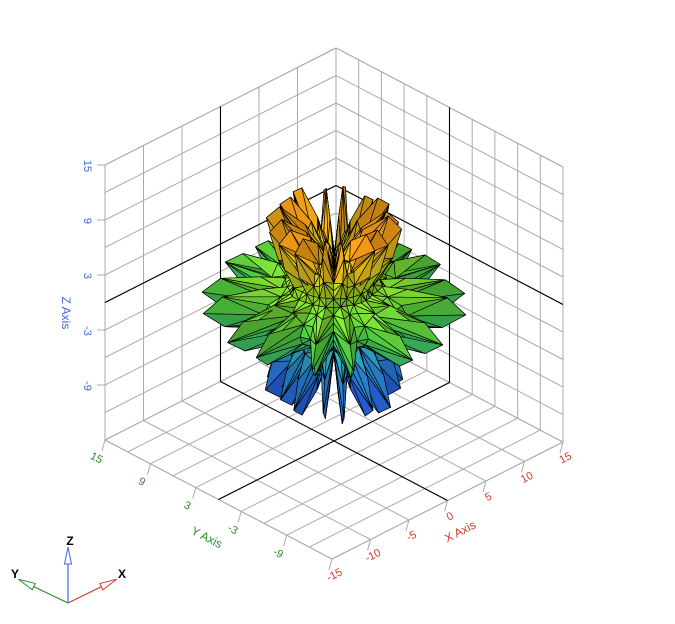 The width and height of the screenshot is (675, 624). I want to click on axis-text: 10, so click(527, 478).